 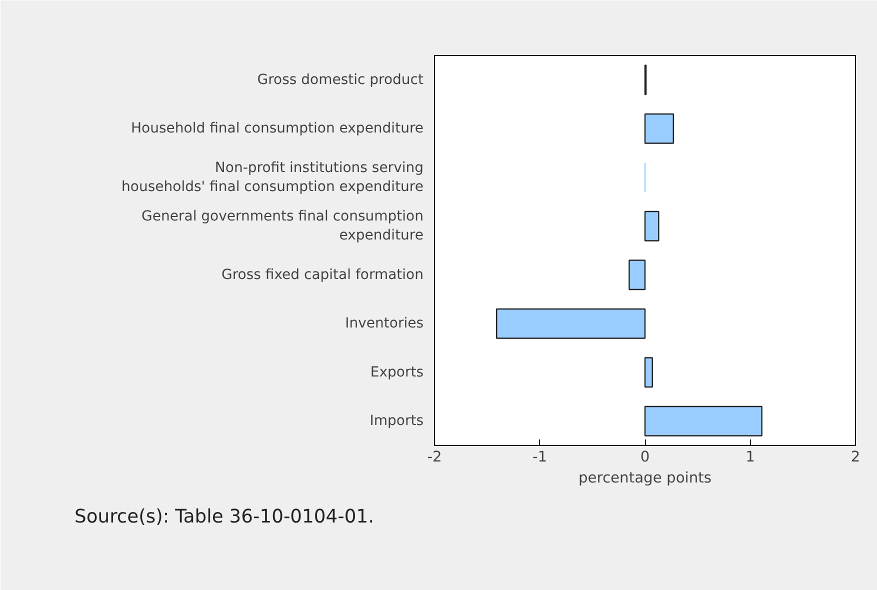 What do you see at coordinates (277, 128) in the screenshot?
I see `y-tick-label: Household final consumption expenditure` at bounding box center [277, 128].